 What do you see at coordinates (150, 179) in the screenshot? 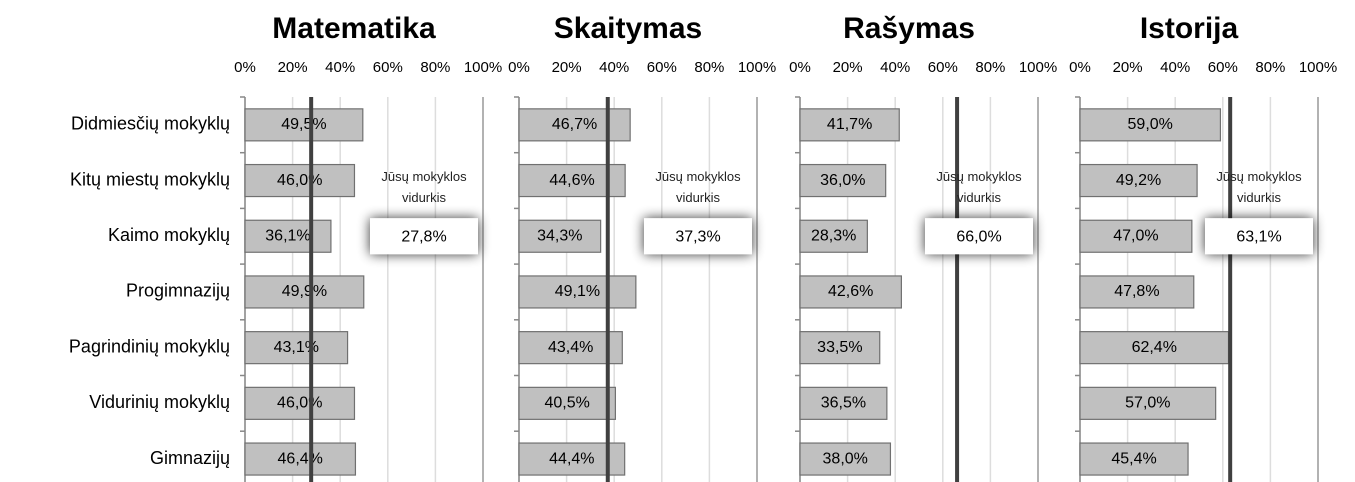
I see `category-label: Kitų miestų mokyklų` at bounding box center [150, 179].